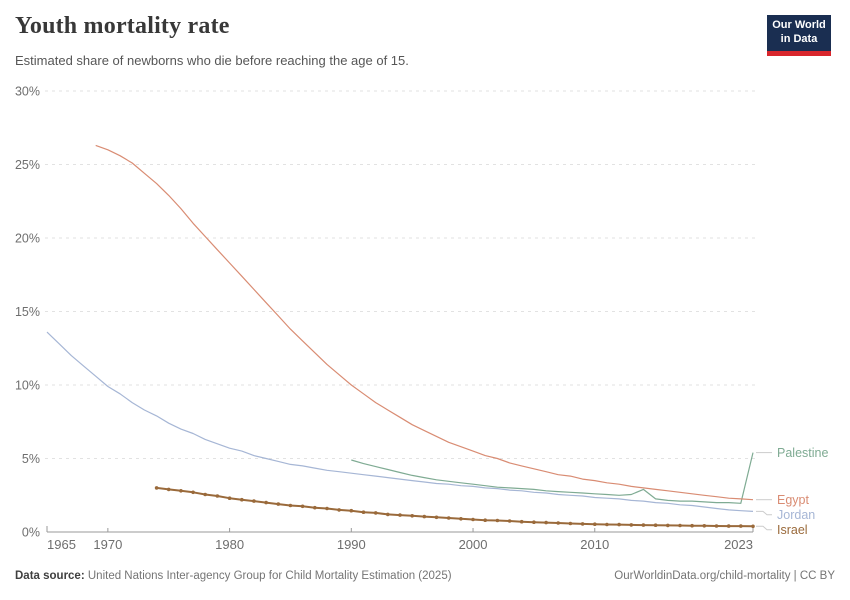  Describe the element at coordinates (229, 544) in the screenshot. I see `x-tick-label: 1980` at that location.